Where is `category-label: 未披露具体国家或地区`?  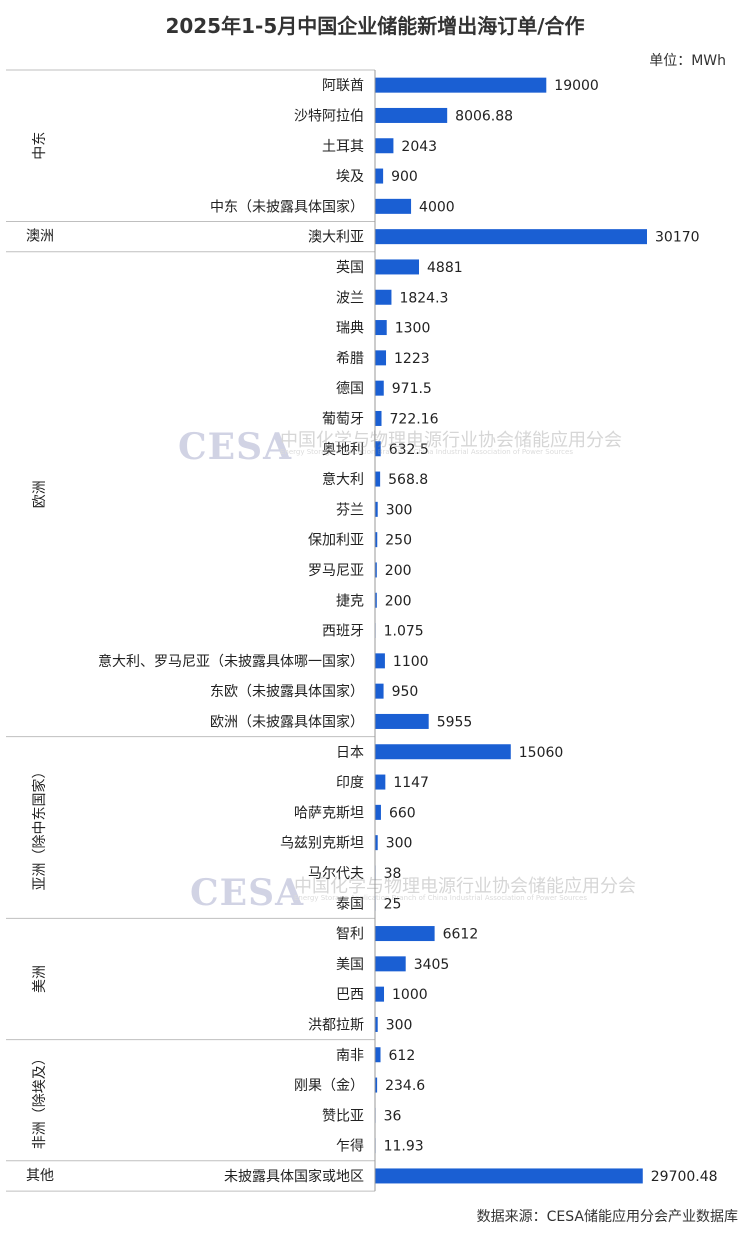 category-label: 未披露具体国家或地区 is located at coordinates (294, 1176).